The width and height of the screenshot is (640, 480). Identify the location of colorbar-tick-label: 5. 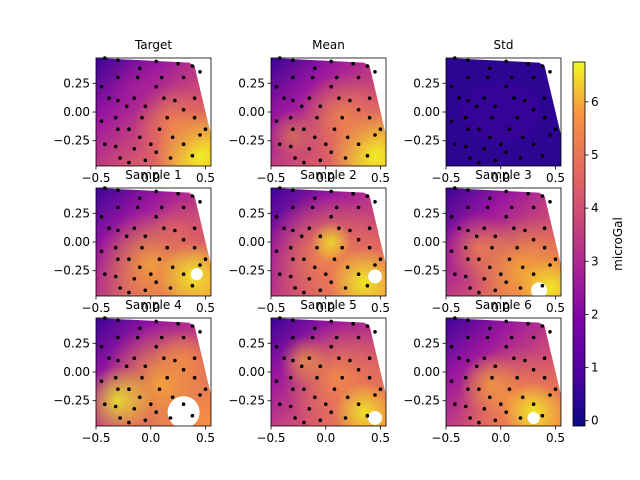
(595, 155).